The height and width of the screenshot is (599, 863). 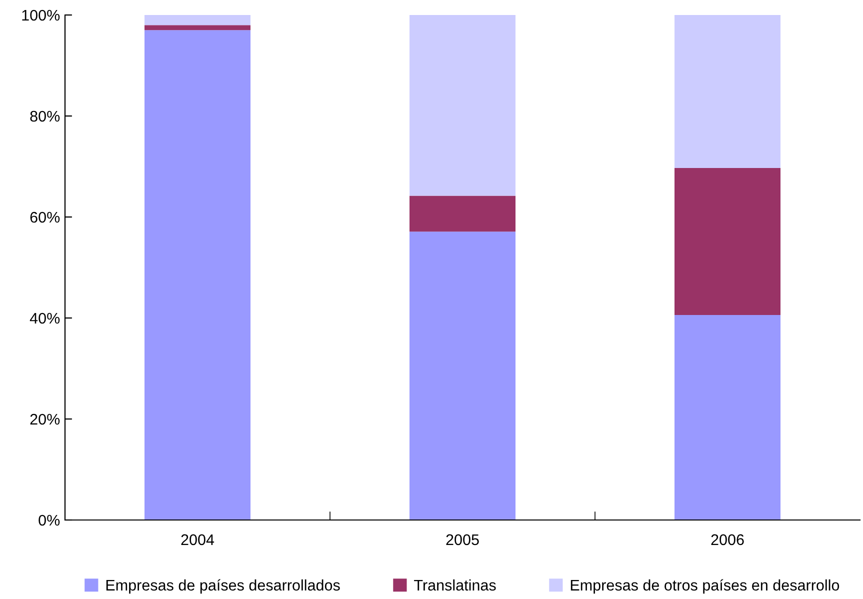 What do you see at coordinates (45, 419) in the screenshot?
I see `y-tick-label: 20%` at bounding box center [45, 419].